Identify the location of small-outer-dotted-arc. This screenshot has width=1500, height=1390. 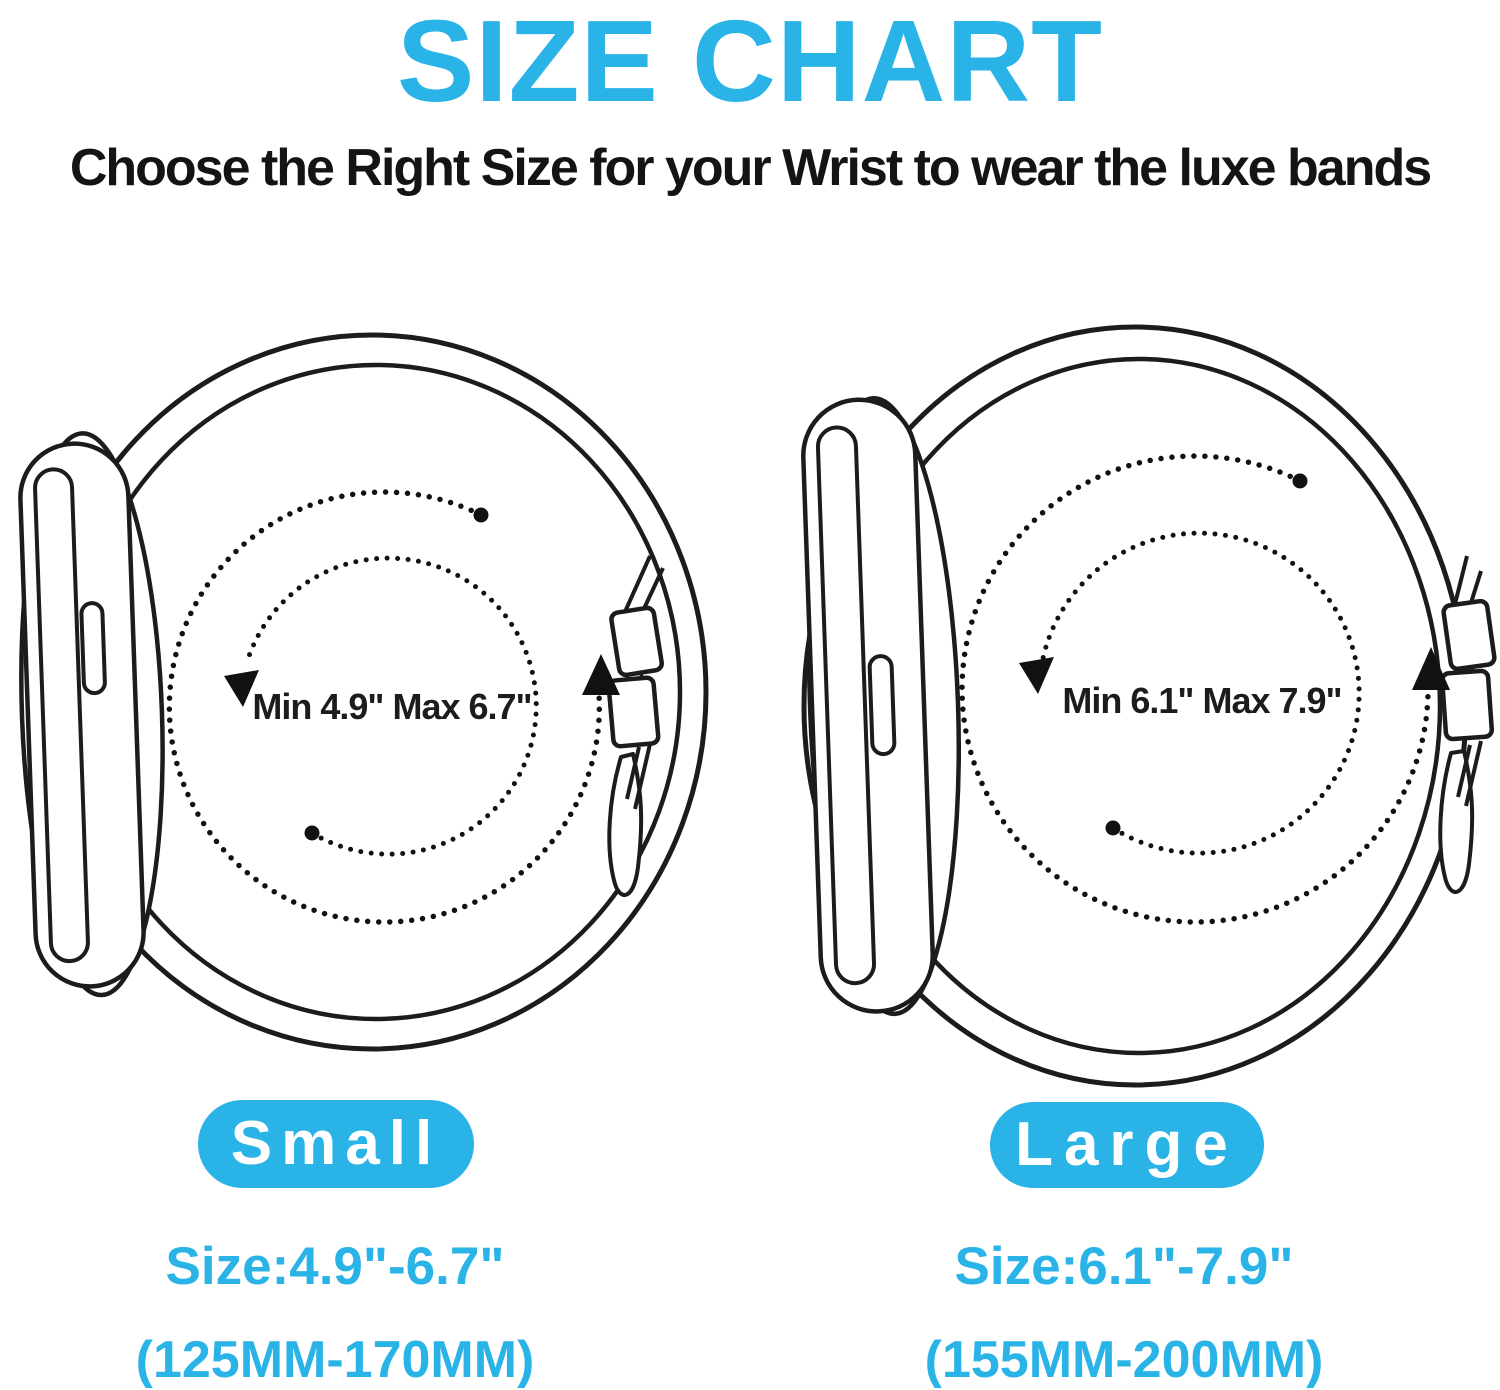
(384, 707).